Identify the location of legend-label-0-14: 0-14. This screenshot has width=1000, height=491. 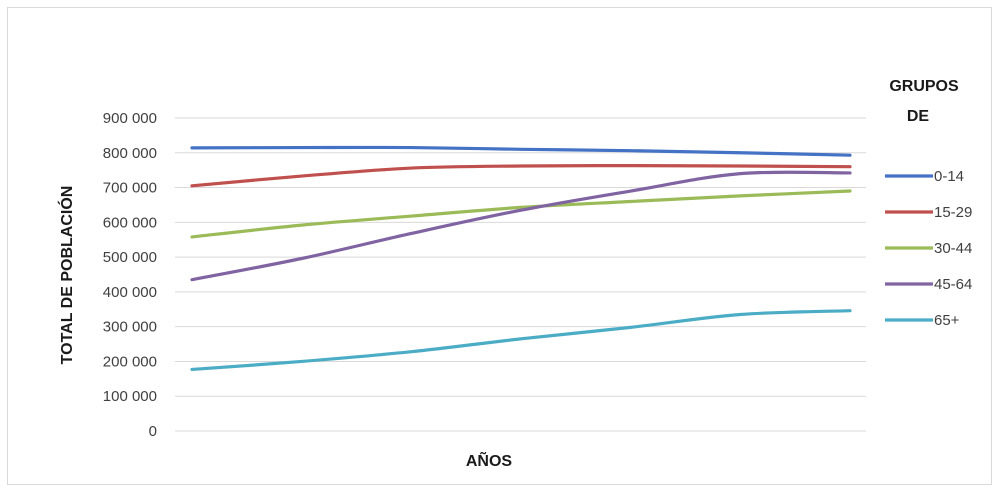
(949, 176).